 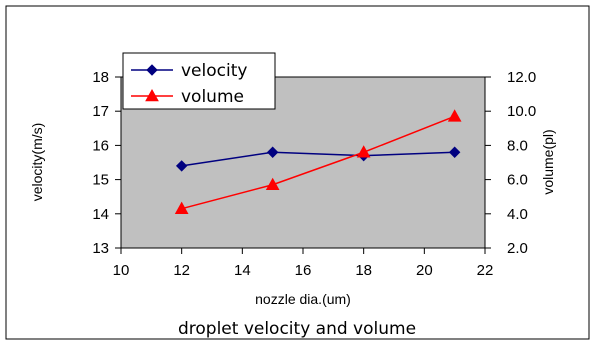 I want to click on y-left-tick-label: 17, so click(x=100, y=111).